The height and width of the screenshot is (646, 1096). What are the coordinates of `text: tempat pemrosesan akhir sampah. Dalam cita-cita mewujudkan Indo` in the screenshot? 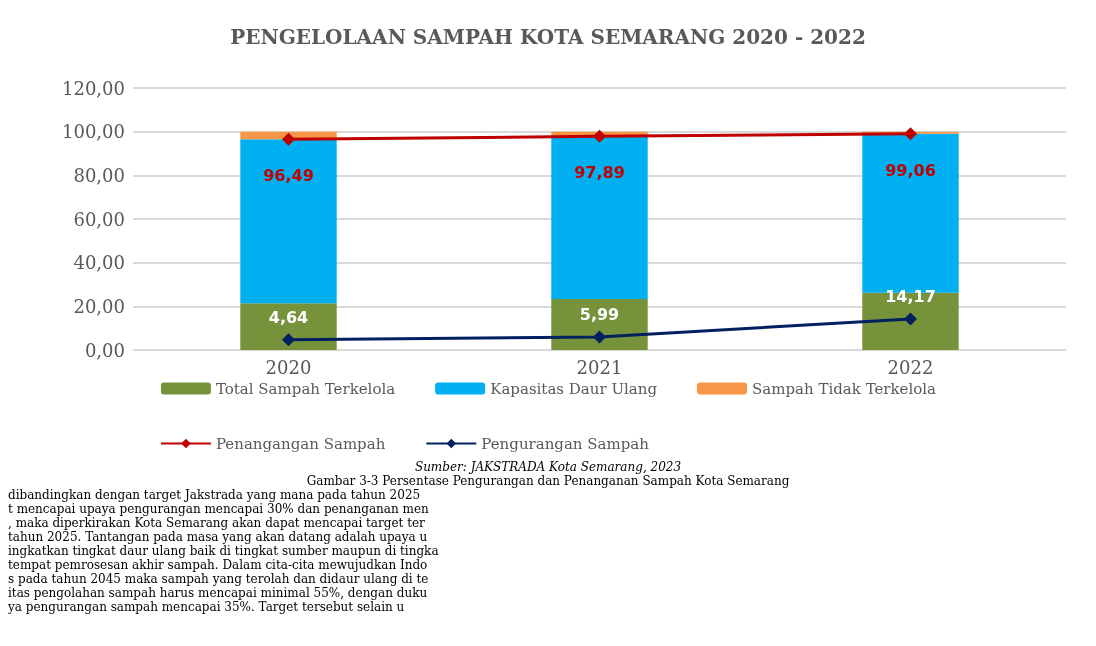 It's located at (218, 565).